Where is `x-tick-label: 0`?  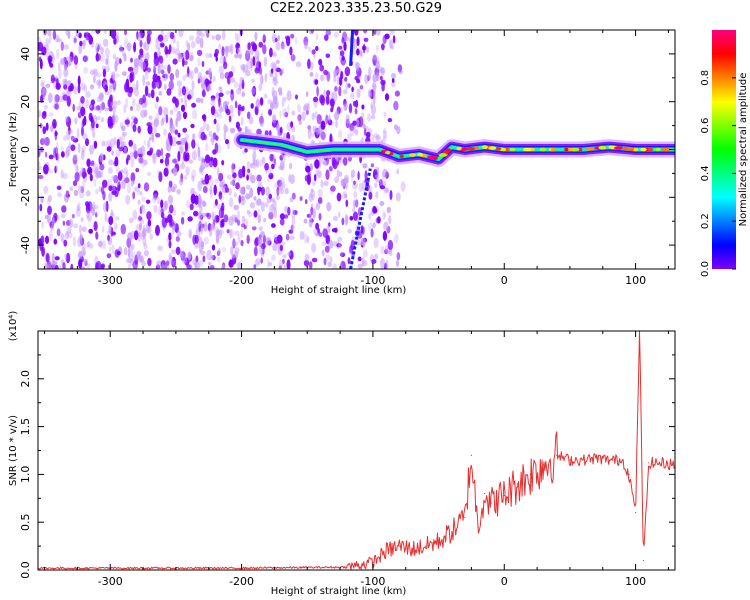
x-tick-label: 0 is located at coordinates (504, 280).